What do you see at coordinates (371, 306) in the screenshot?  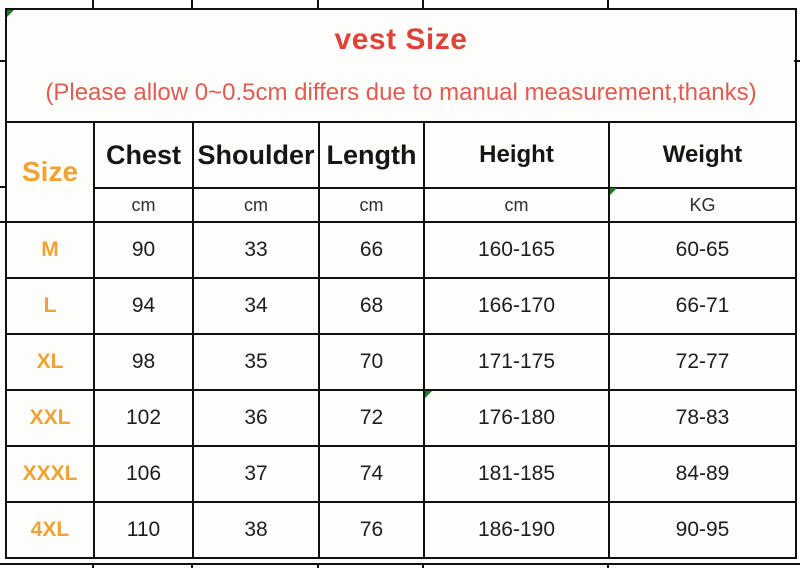 I see `length-value: 68` at bounding box center [371, 306].